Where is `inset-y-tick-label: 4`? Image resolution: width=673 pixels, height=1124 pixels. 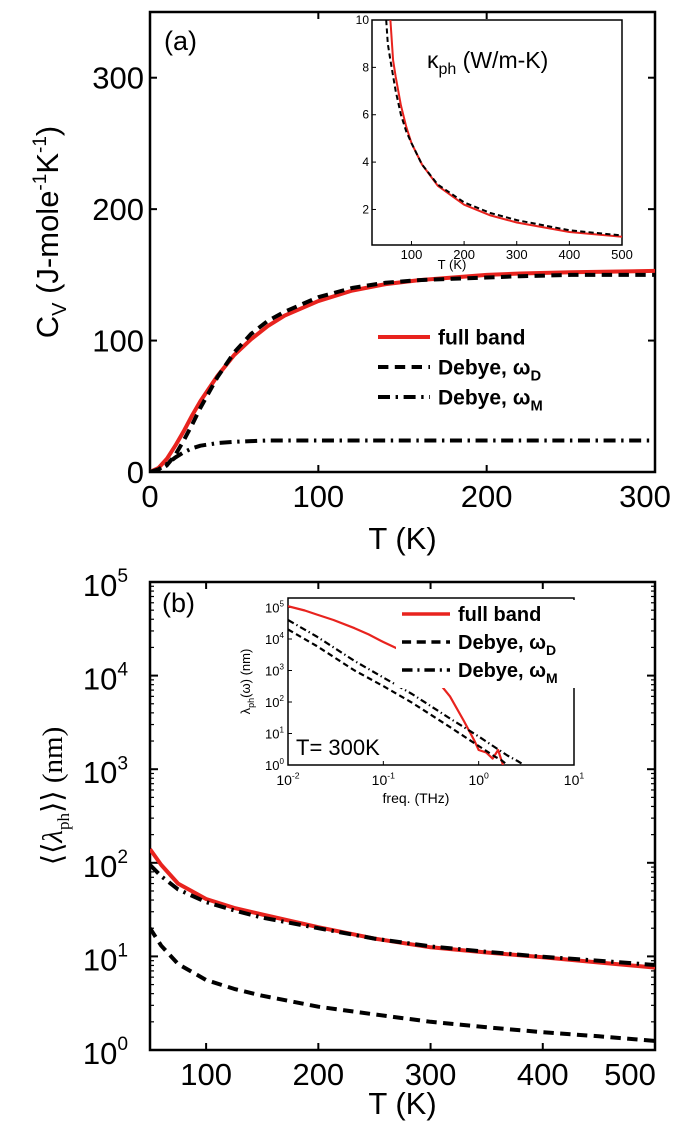 inset-y-tick-label: 4 is located at coordinates (365, 162).